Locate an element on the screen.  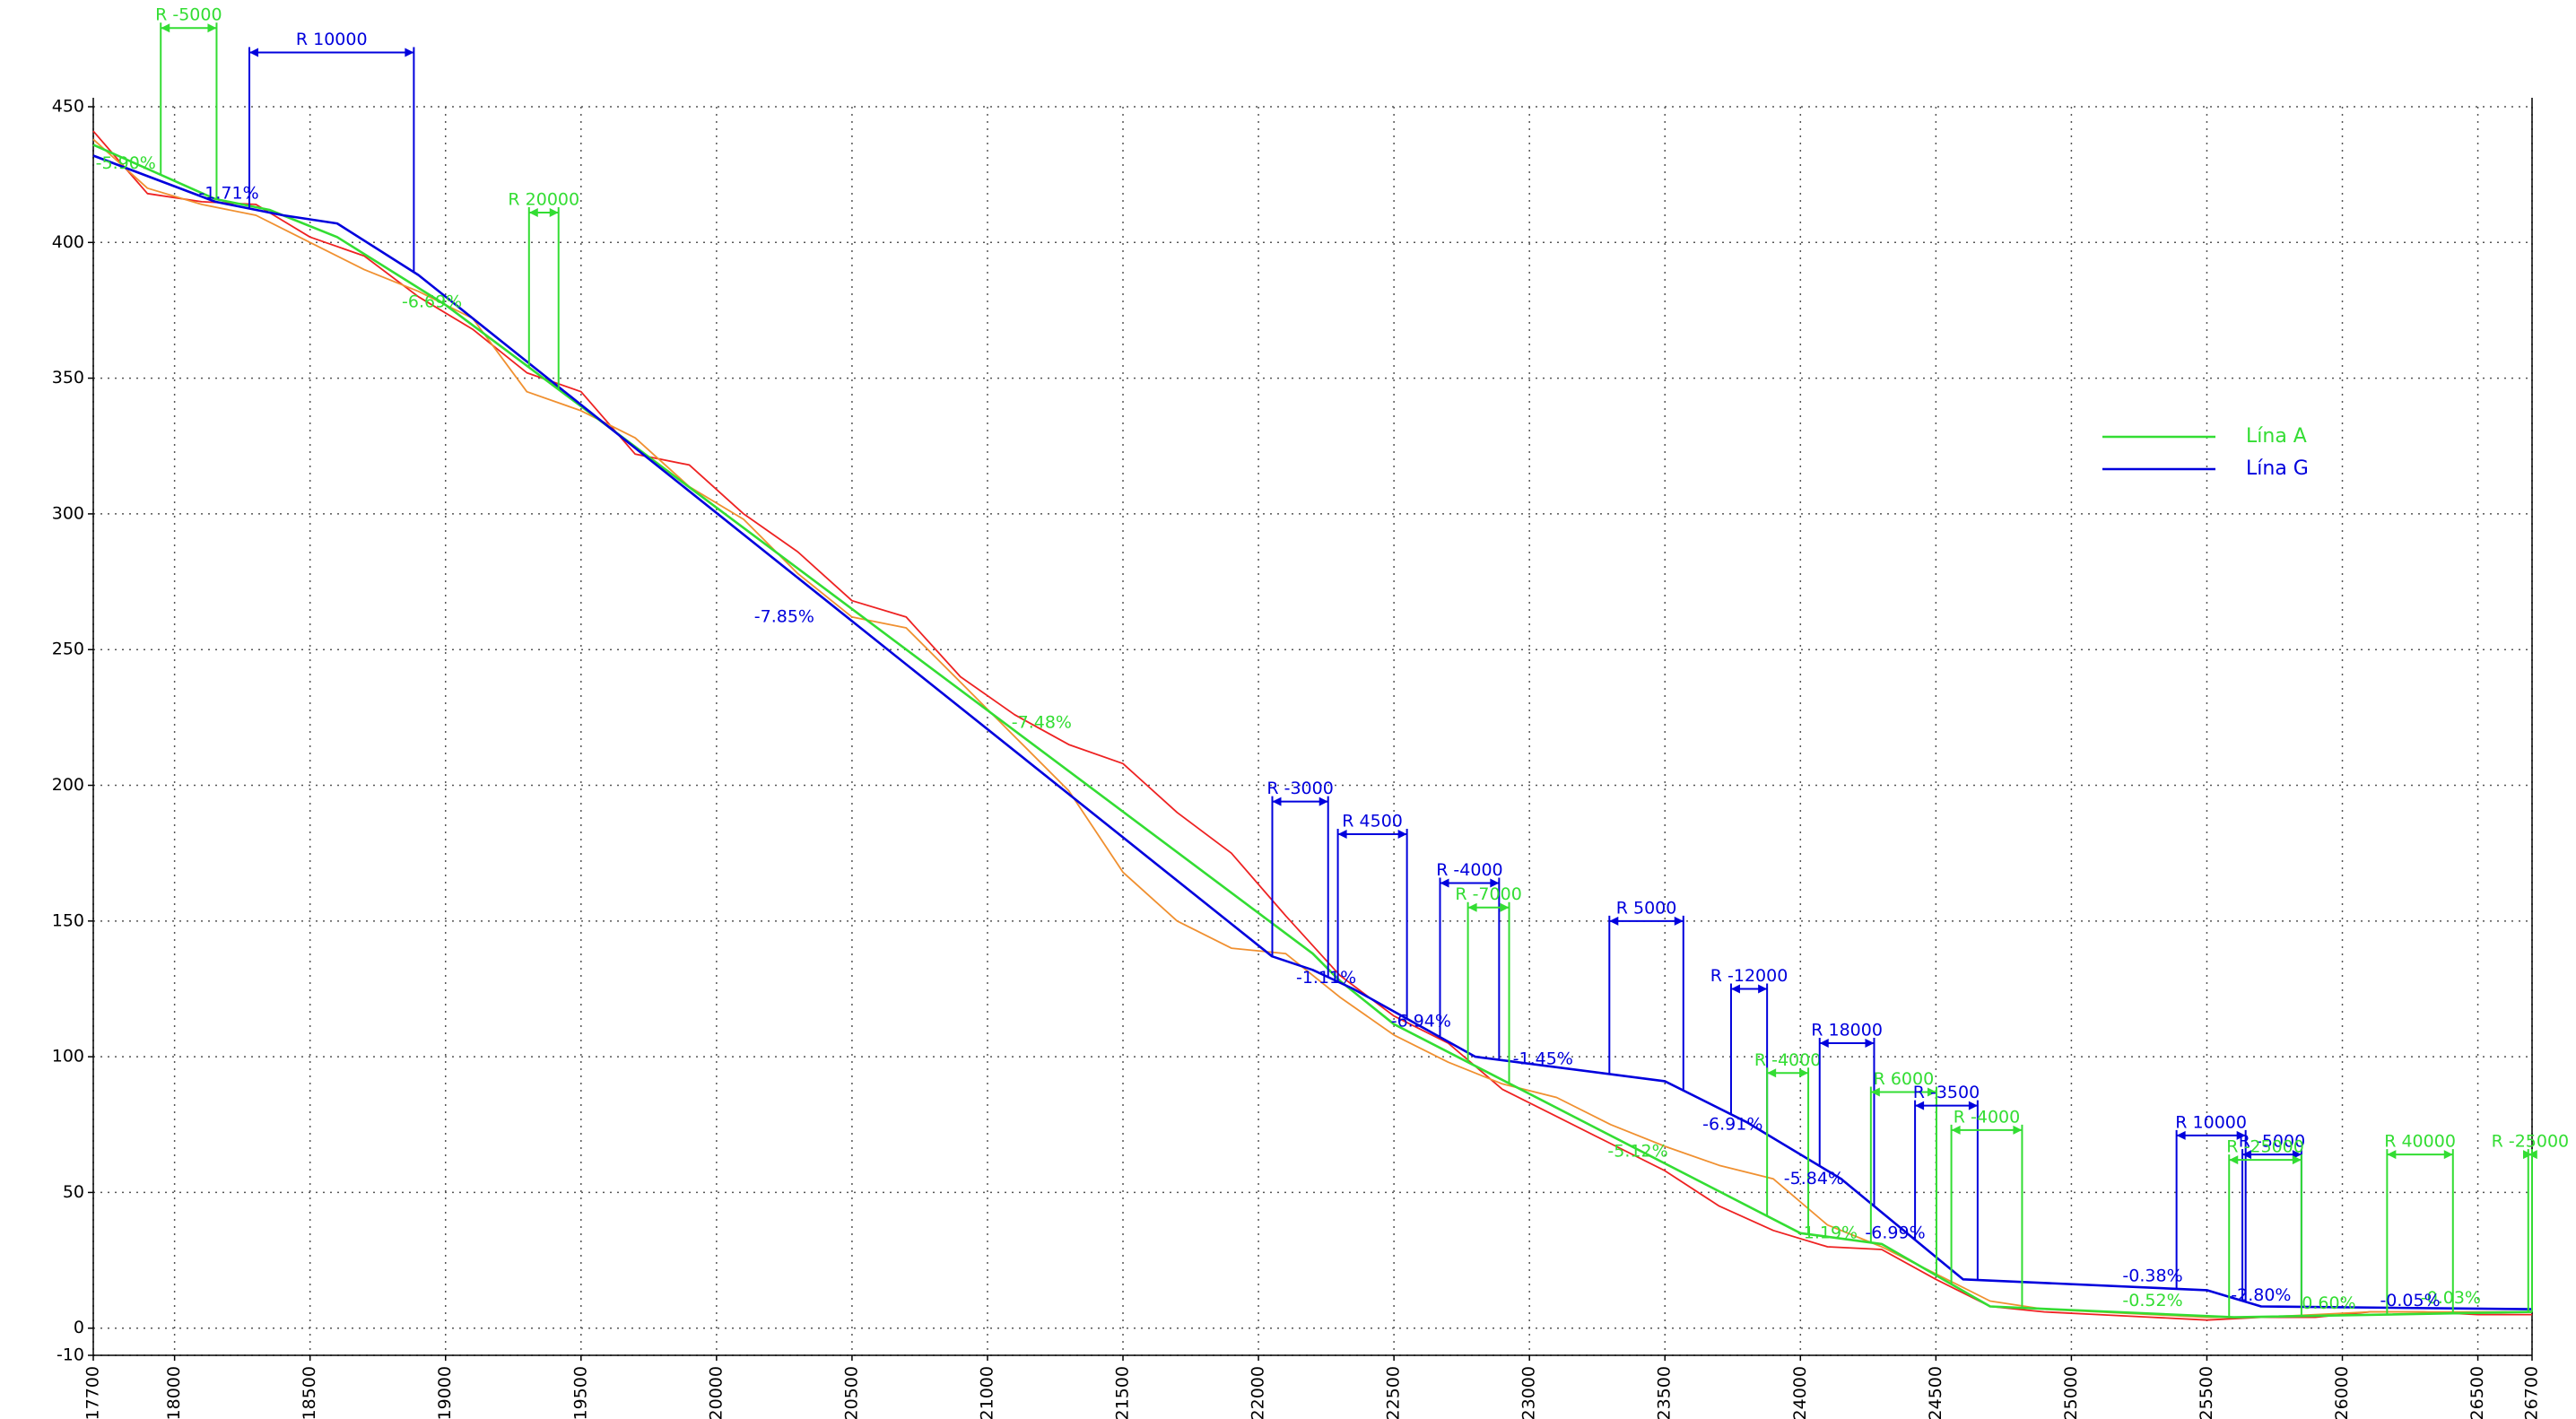
slope-label: -0.38% is located at coordinates (2152, 1276).